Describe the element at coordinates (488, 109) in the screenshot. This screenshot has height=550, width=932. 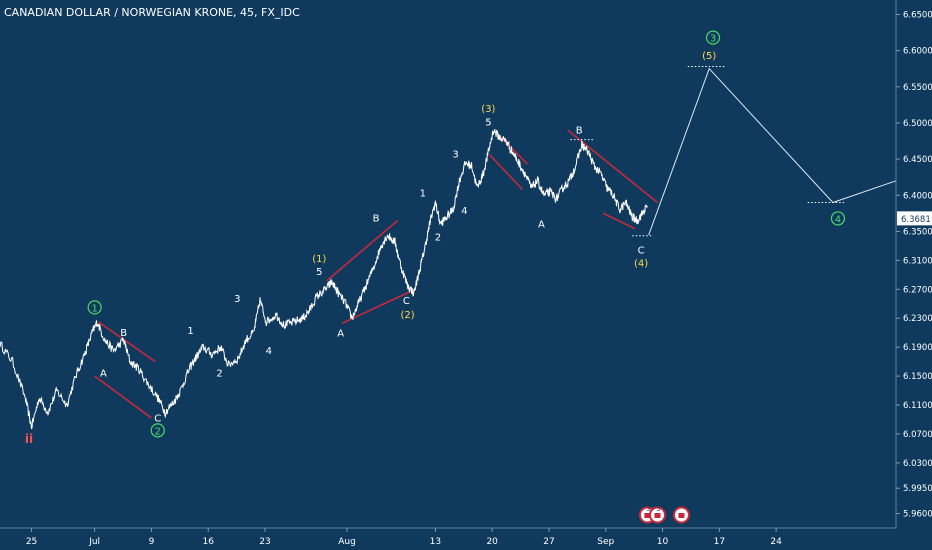
I see `wave-label-22: (3)` at that location.